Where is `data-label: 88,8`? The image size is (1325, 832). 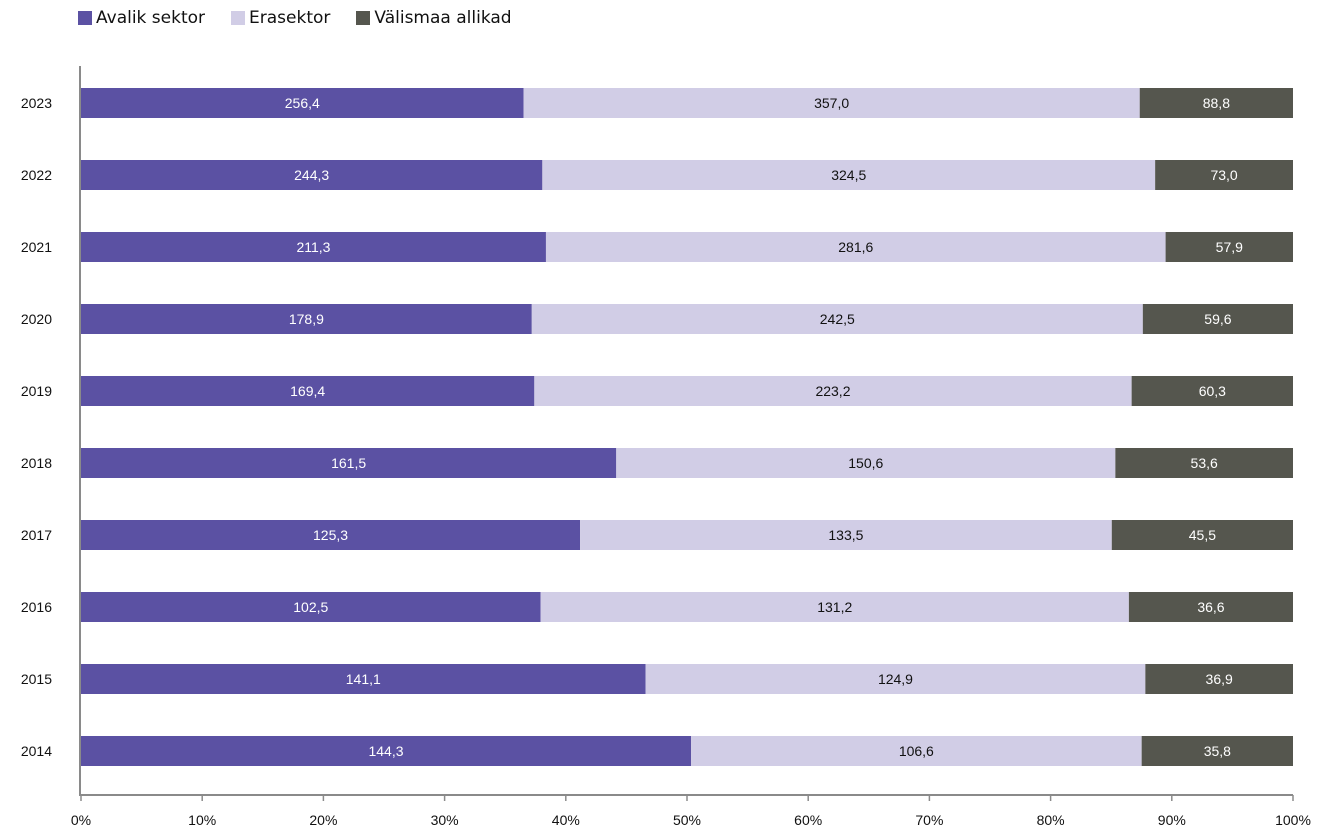
data-label: 88,8 is located at coordinates (1216, 103).